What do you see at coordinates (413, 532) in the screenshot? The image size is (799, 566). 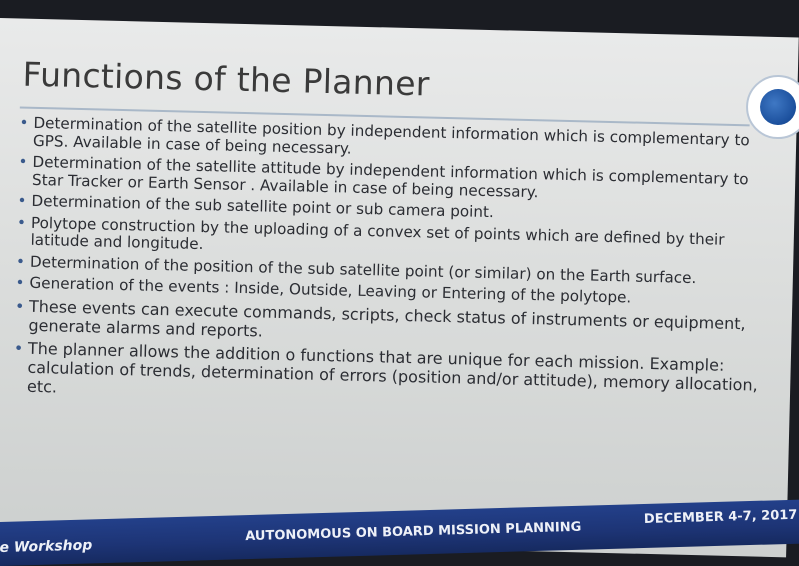 I see `footer-talk-title: AUTONOMOUS ON BOARD MISSION PLANNING` at bounding box center [413, 532].